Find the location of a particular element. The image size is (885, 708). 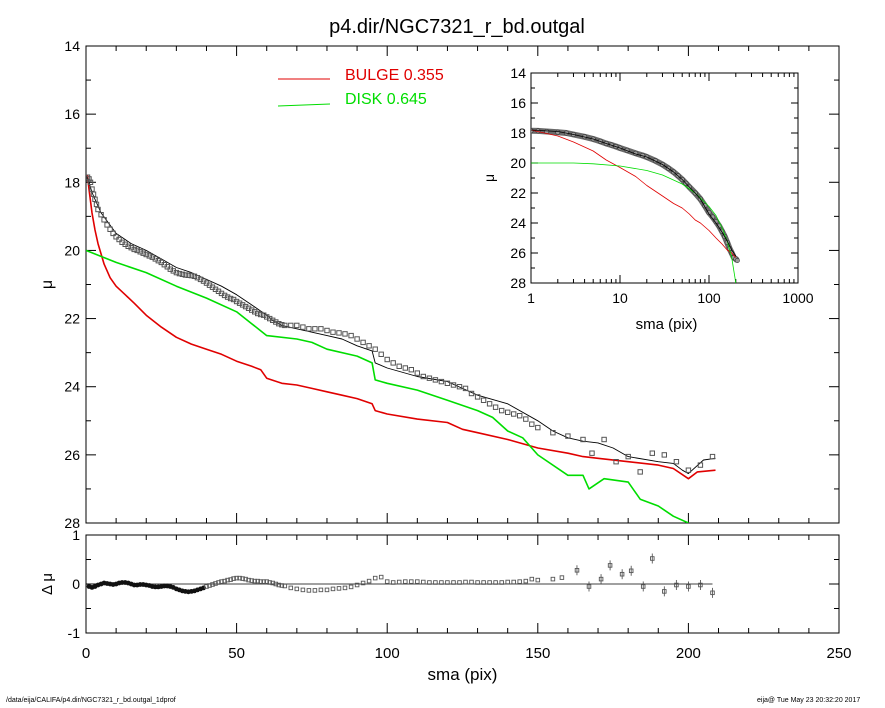

inset-bulge-line is located at coordinates (634, 193).